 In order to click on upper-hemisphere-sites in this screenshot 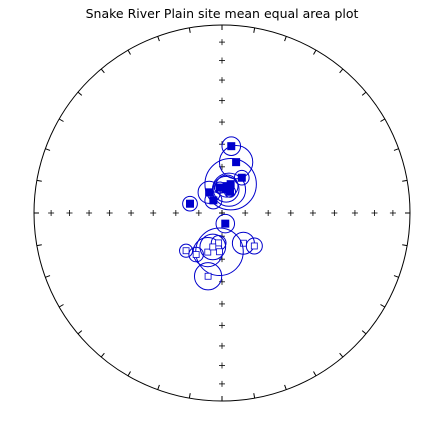, I will do `click(221, 259)`.